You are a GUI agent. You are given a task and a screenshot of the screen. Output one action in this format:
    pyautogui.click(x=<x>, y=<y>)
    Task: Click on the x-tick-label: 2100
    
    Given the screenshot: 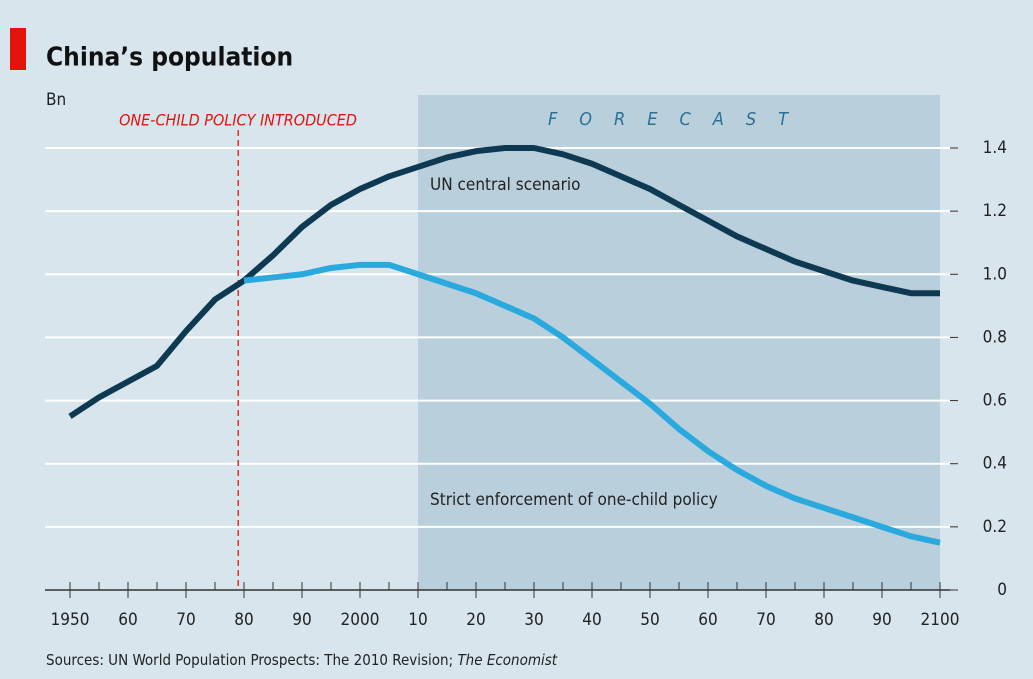 What is the action you would take?
    pyautogui.click(x=940, y=620)
    